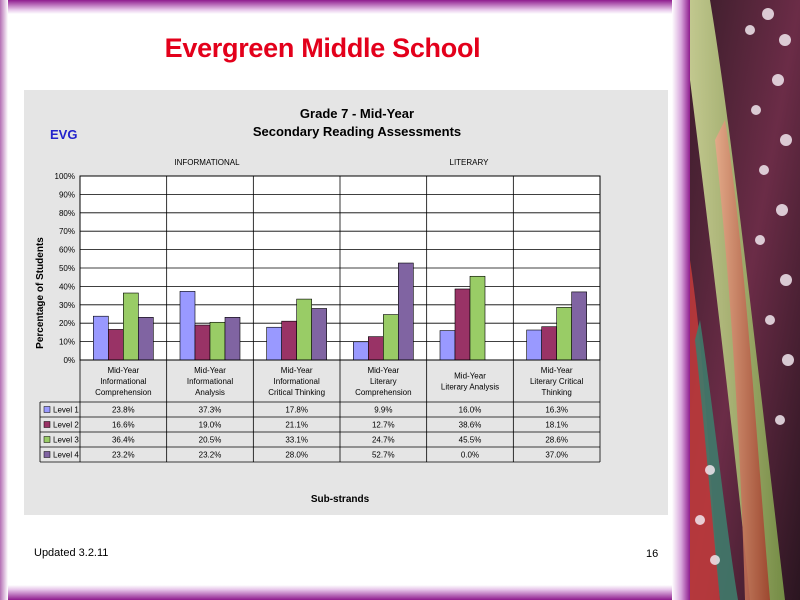 The image size is (800, 600). I want to click on category-label: Mid-Year Literary Critical Thinking, so click(557, 381).